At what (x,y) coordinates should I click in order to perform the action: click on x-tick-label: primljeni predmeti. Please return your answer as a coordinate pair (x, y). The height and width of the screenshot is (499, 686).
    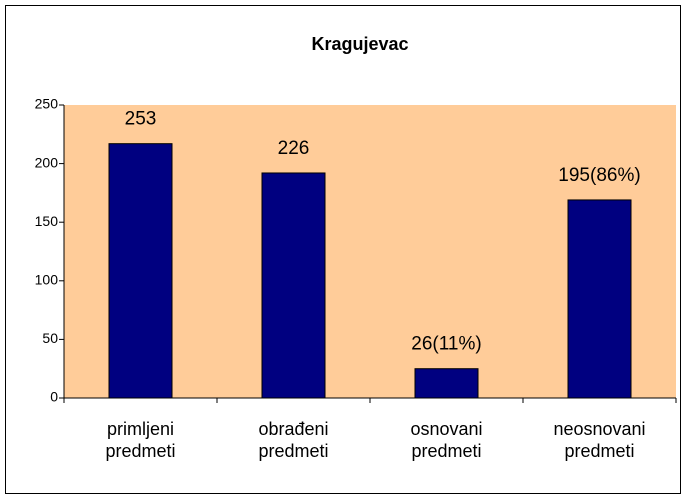
    Looking at the image, I should click on (140, 440).